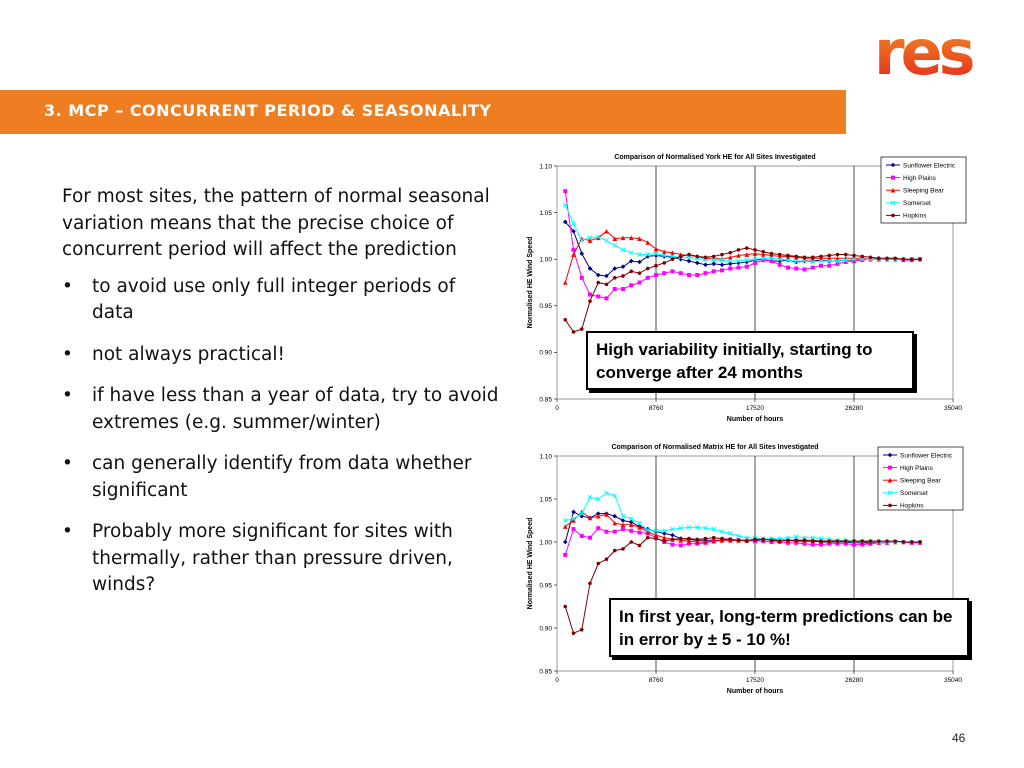 Image resolution: width=1024 pixels, height=768 pixels. Describe the element at coordinates (917, 468) in the screenshot. I see `legend-label: High Plains` at that location.